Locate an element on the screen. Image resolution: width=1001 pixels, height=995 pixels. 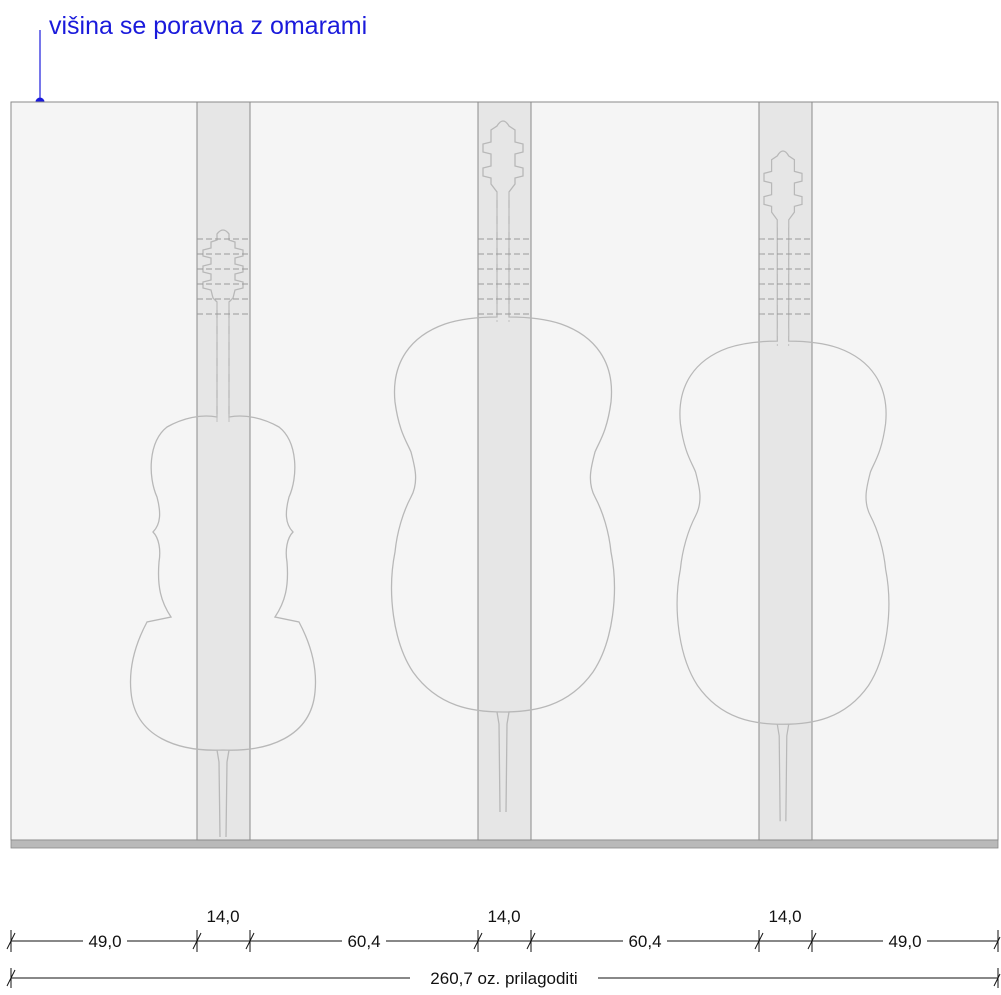
base-strip is located at coordinates (504, 844).